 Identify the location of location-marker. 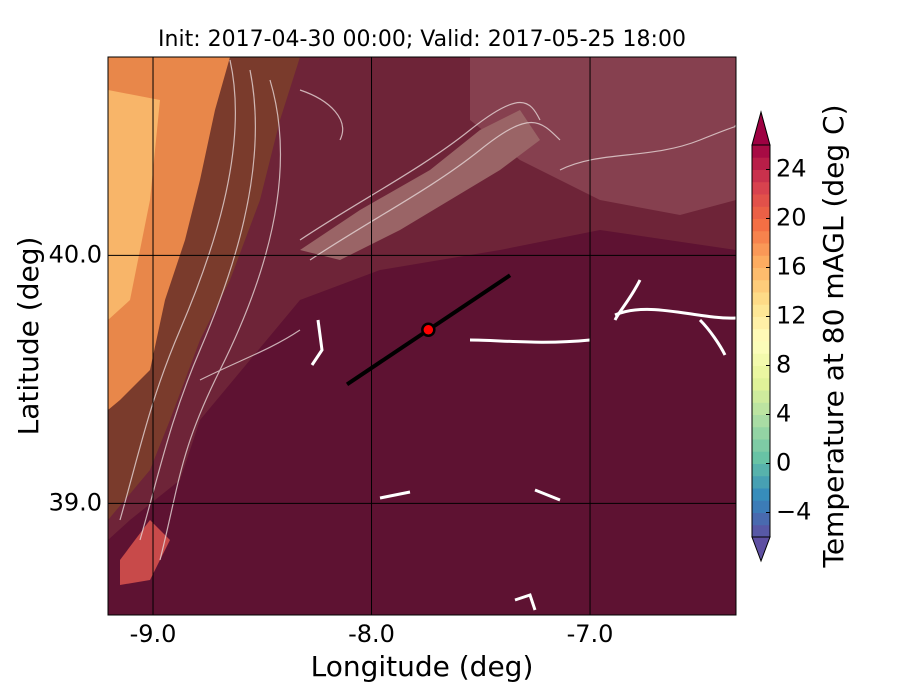
(428, 330).